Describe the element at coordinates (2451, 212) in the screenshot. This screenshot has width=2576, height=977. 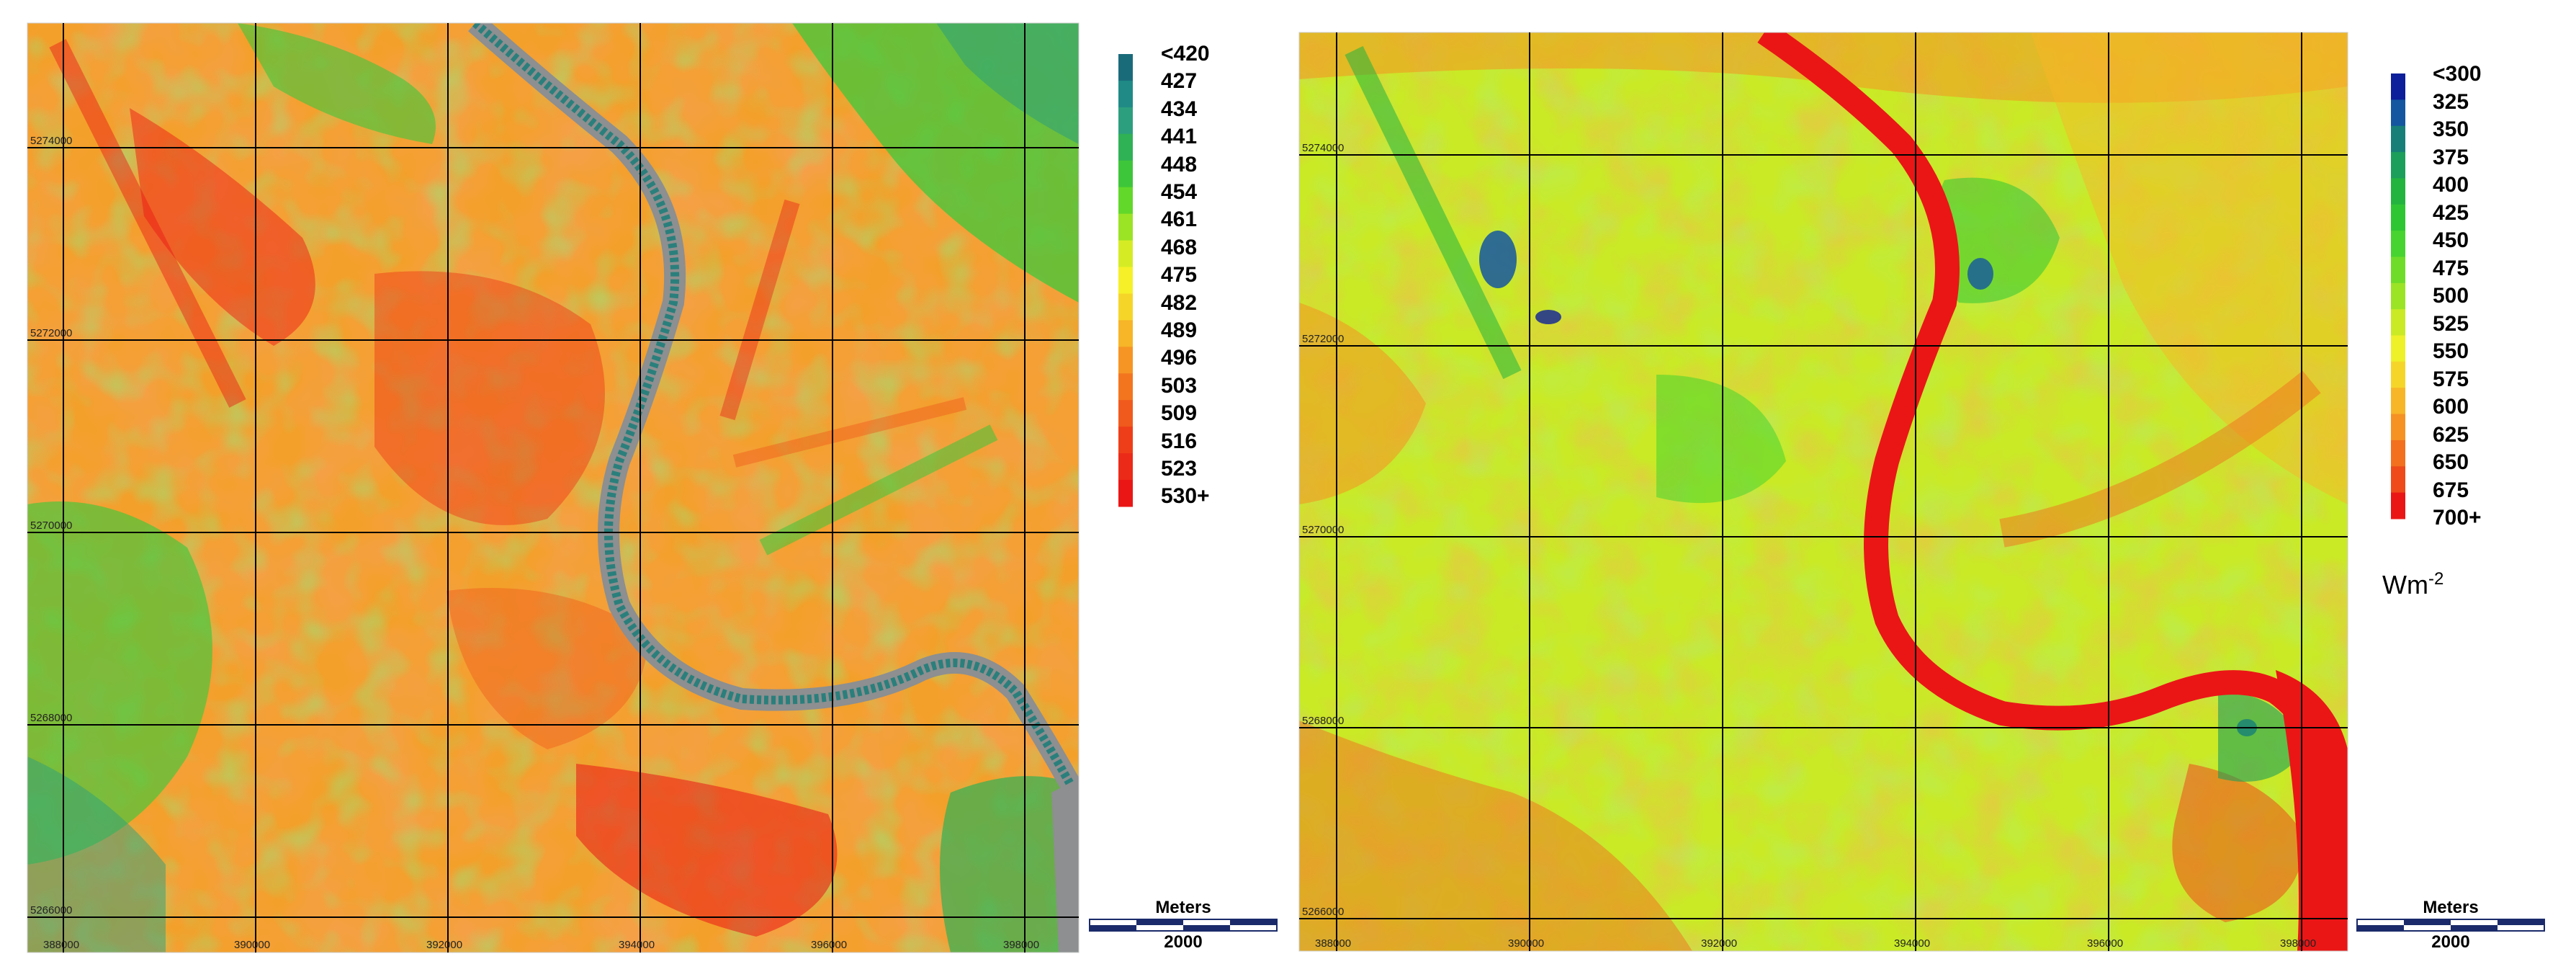
I see `legend-label: 425` at that location.